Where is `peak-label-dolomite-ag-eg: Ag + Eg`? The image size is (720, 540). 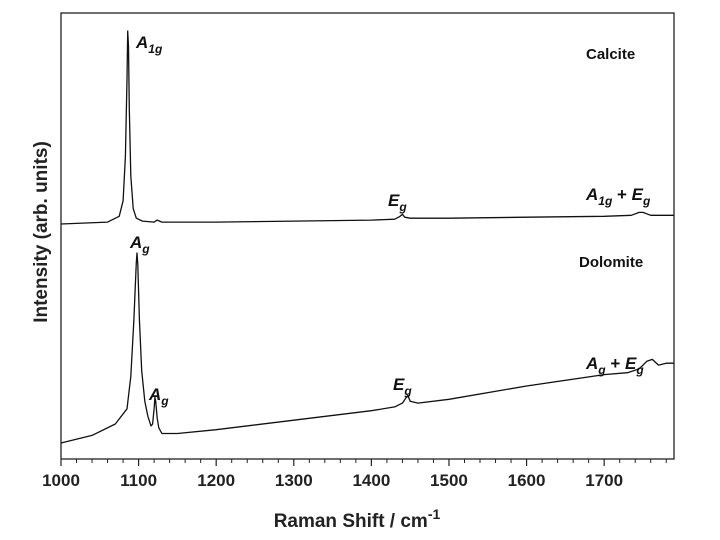 peak-label-dolomite-ag-eg: Ag + Eg is located at coordinates (614, 365).